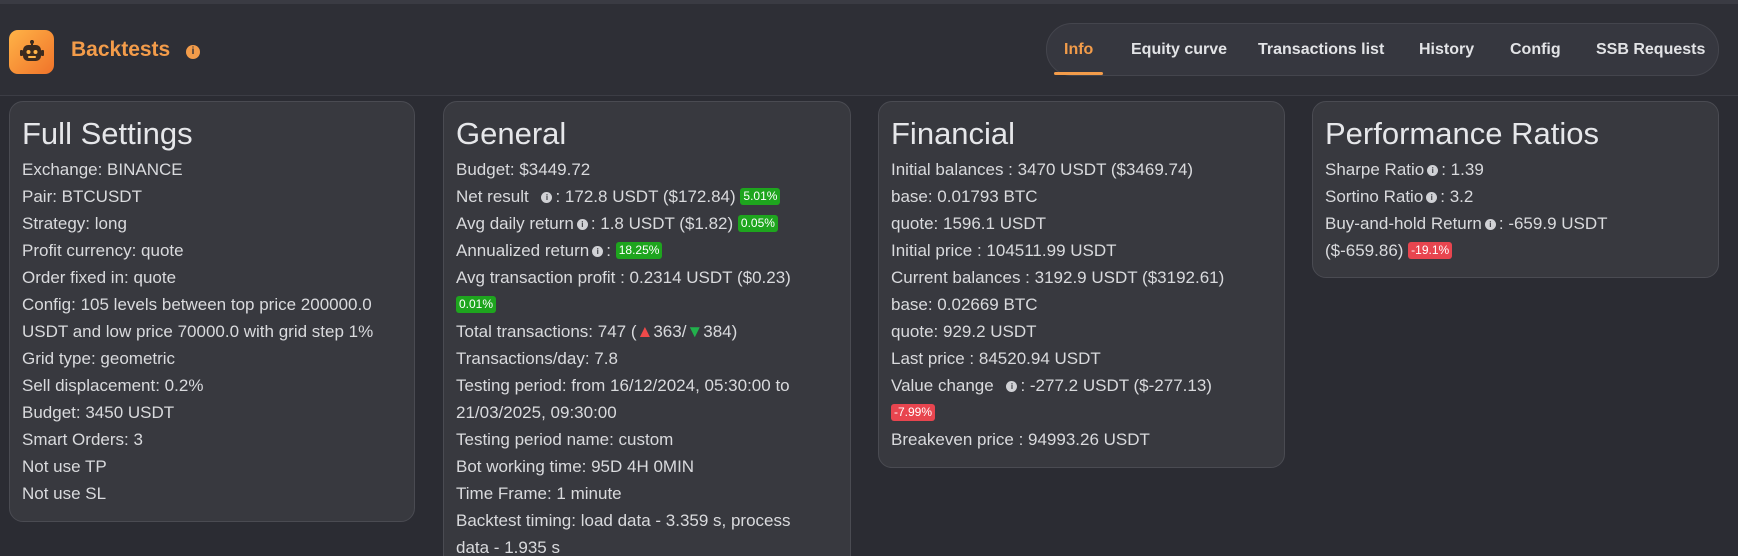 This screenshot has height=556, width=1738. I want to click on initial-quote-text: quote: 1596.1 USDT, so click(968, 223).